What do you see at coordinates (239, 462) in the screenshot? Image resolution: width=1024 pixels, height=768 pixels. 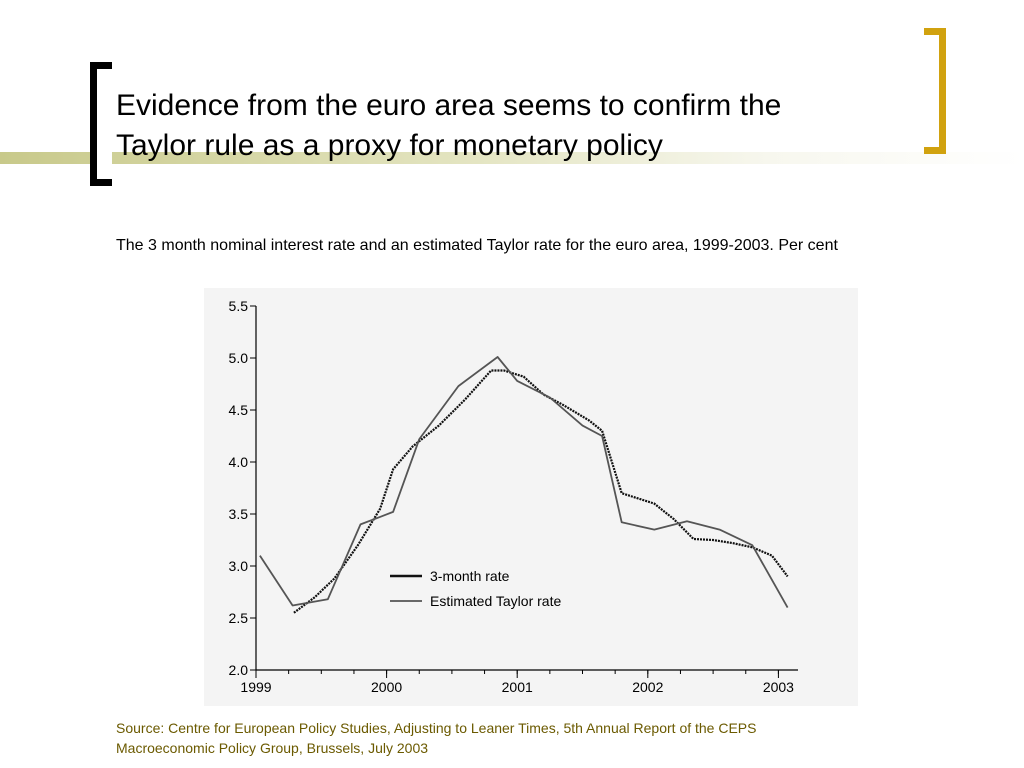 I see `y-tick-label: 4.0` at bounding box center [239, 462].